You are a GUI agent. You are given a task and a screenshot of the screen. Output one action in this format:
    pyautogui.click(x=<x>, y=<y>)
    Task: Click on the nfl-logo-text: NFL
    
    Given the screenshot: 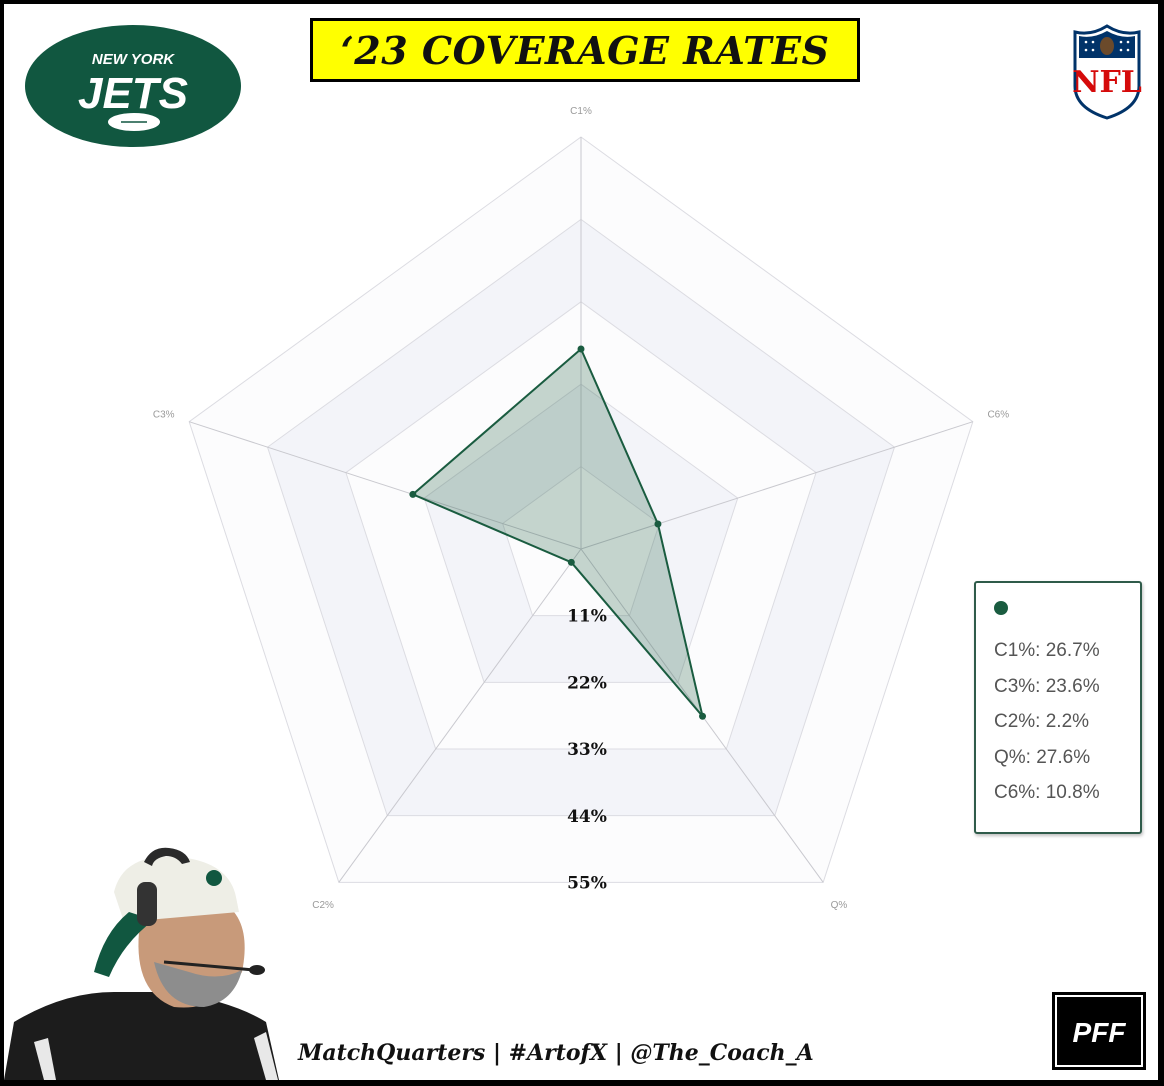 What is the action you would take?
    pyautogui.click(x=1107, y=82)
    